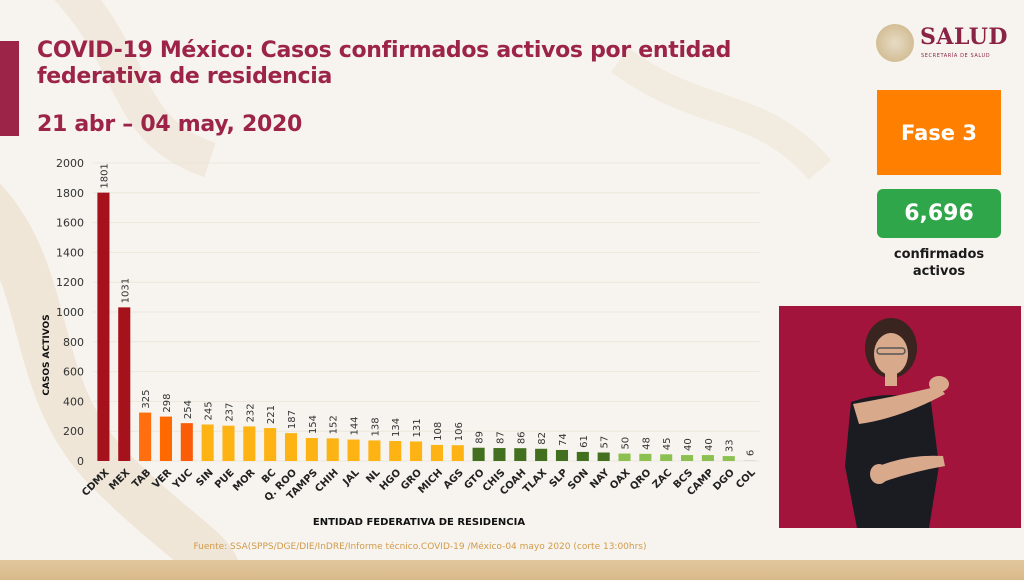  I want to click on x-tick-label: JAL, so click(352, 478).